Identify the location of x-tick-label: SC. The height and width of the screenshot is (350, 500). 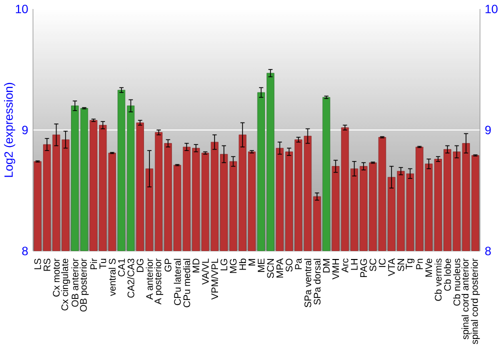
(373, 265).